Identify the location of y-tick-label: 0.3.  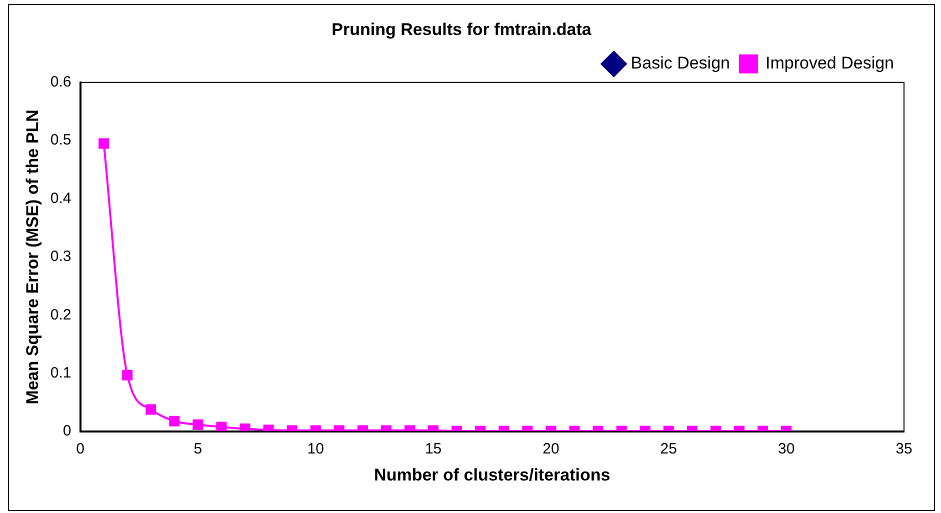
(61, 257).